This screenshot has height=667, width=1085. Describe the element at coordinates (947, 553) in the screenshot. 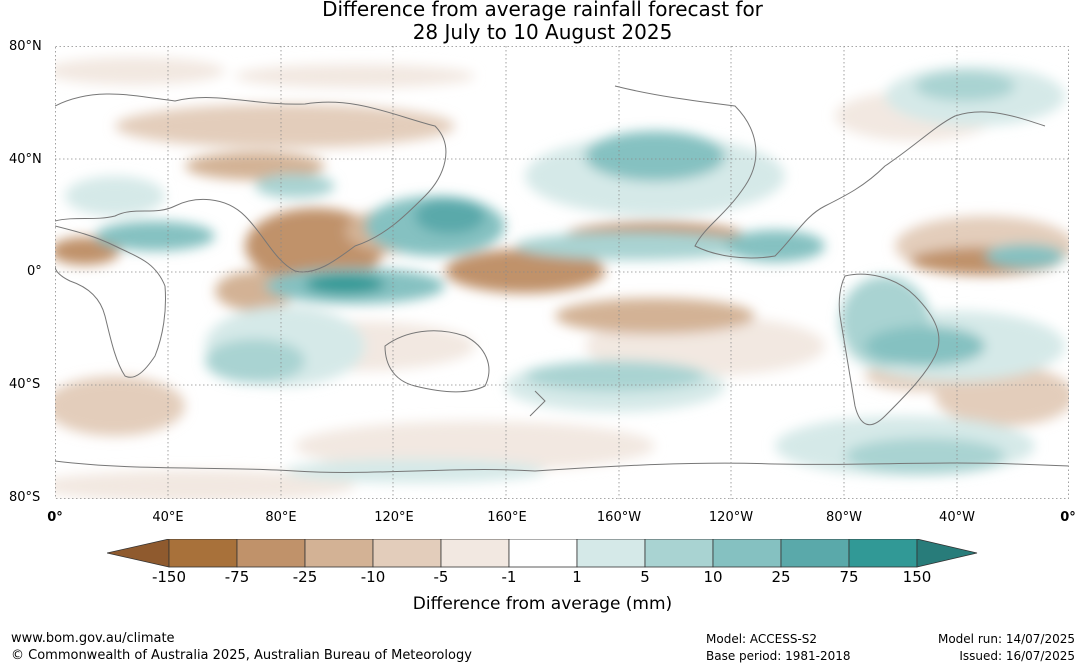

I see `colorbar-high-extend` at that location.